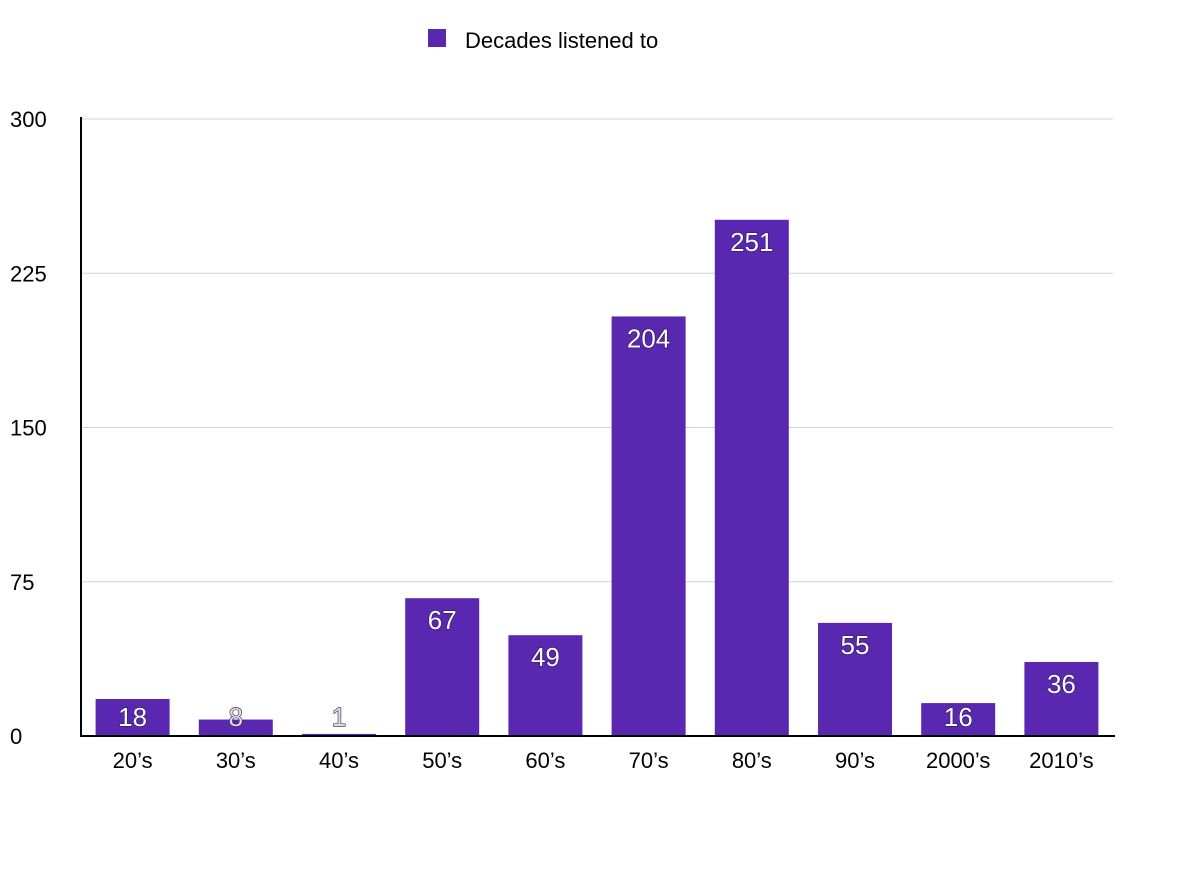 This screenshot has width=1204, height=892. What do you see at coordinates (1061, 760) in the screenshot?
I see `x-tick-label: 2010’s` at bounding box center [1061, 760].